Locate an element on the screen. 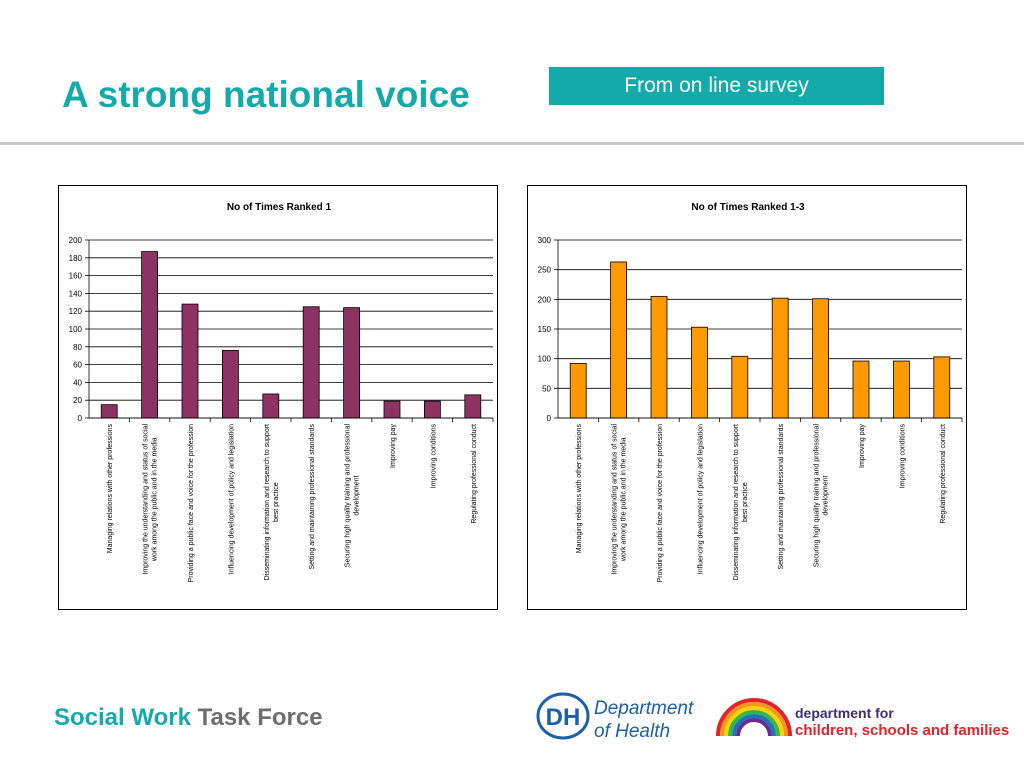 This screenshot has height=768, width=1024. chart1-ytick-label: 160 is located at coordinates (76, 276).